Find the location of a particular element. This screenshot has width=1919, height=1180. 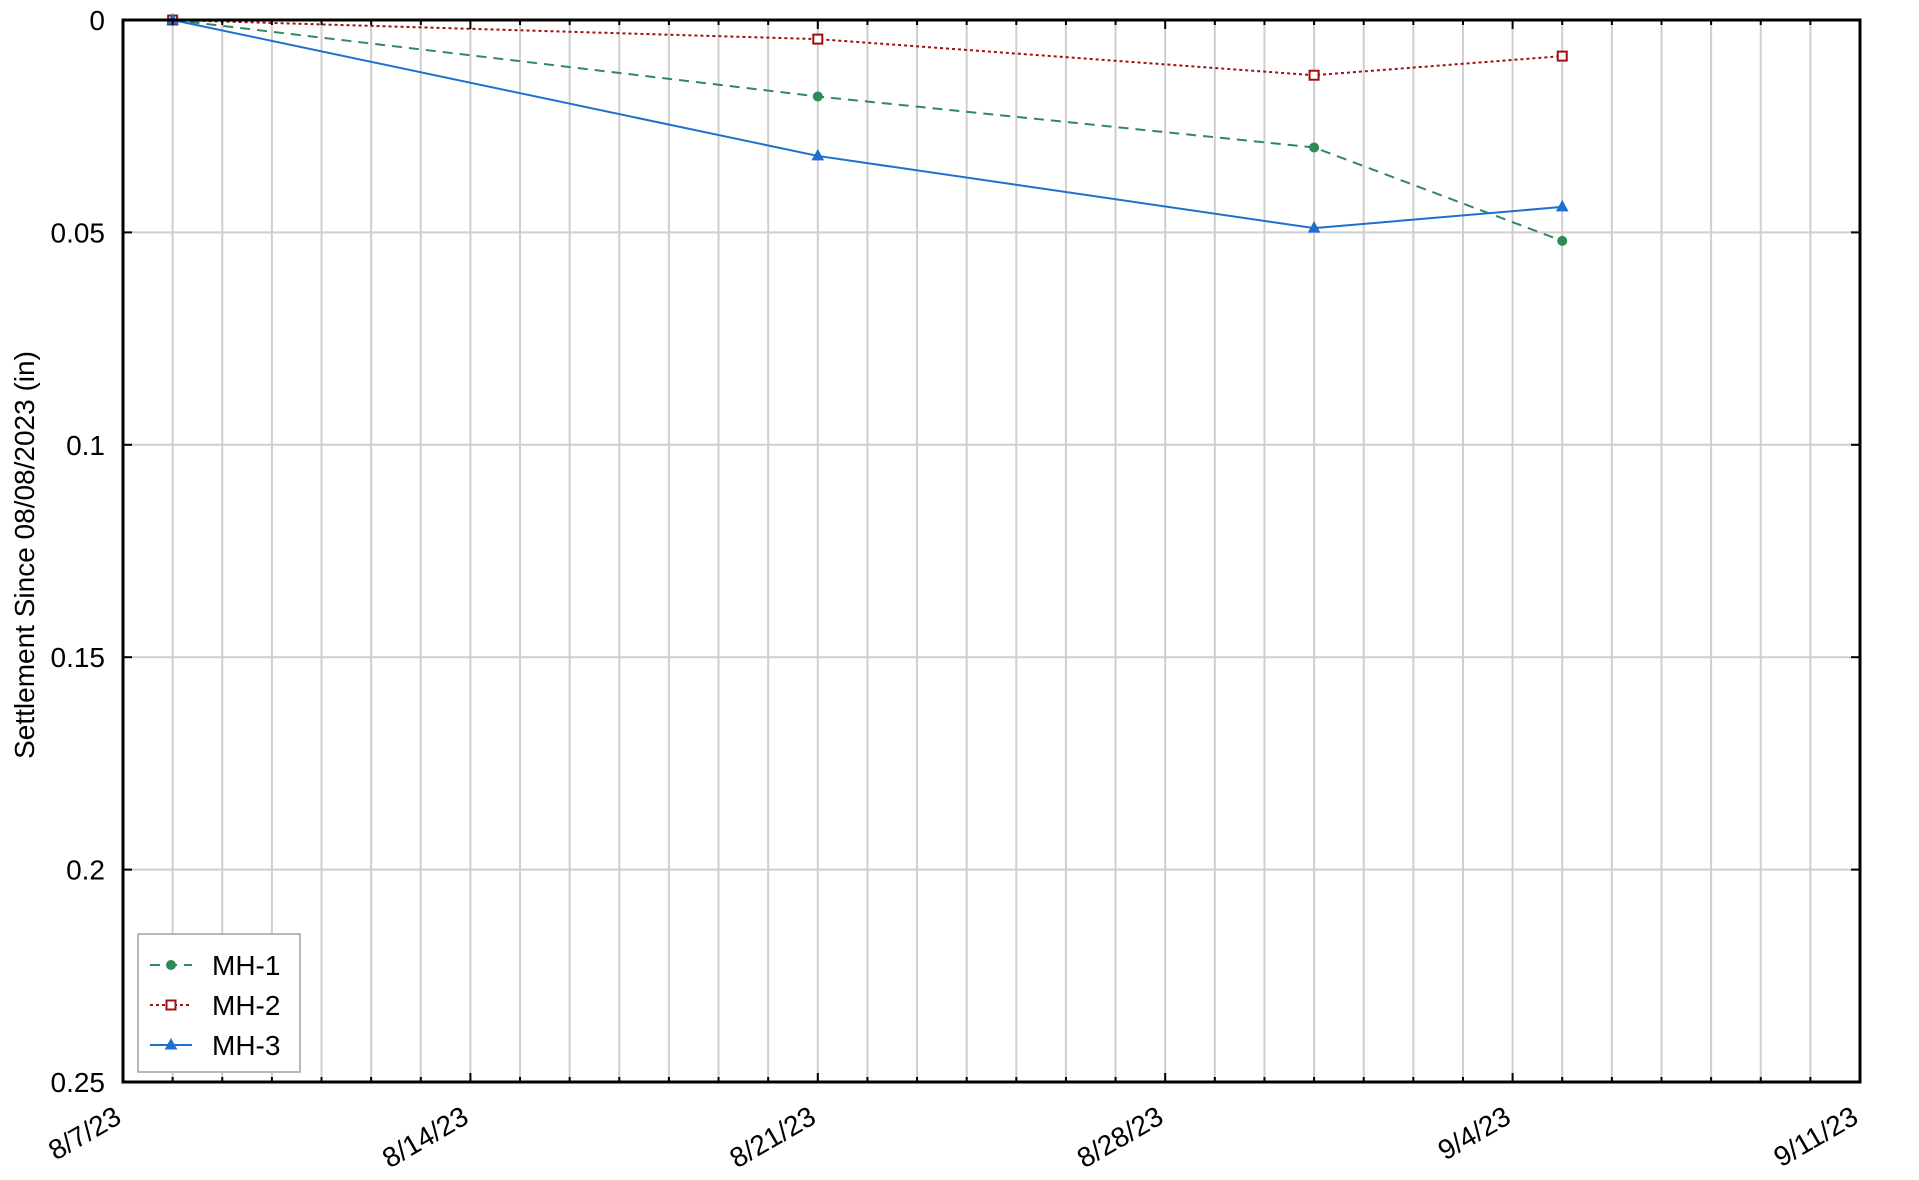

x-tick-label: 9/4/23 is located at coordinates (1474, 1133).